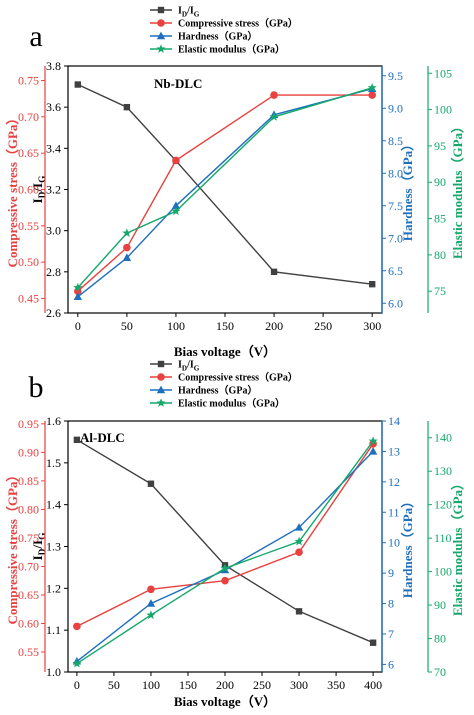  What do you see at coordinates (395, 108) in the screenshot?
I see `hardness-tick-label: 9.0` at bounding box center [395, 108].